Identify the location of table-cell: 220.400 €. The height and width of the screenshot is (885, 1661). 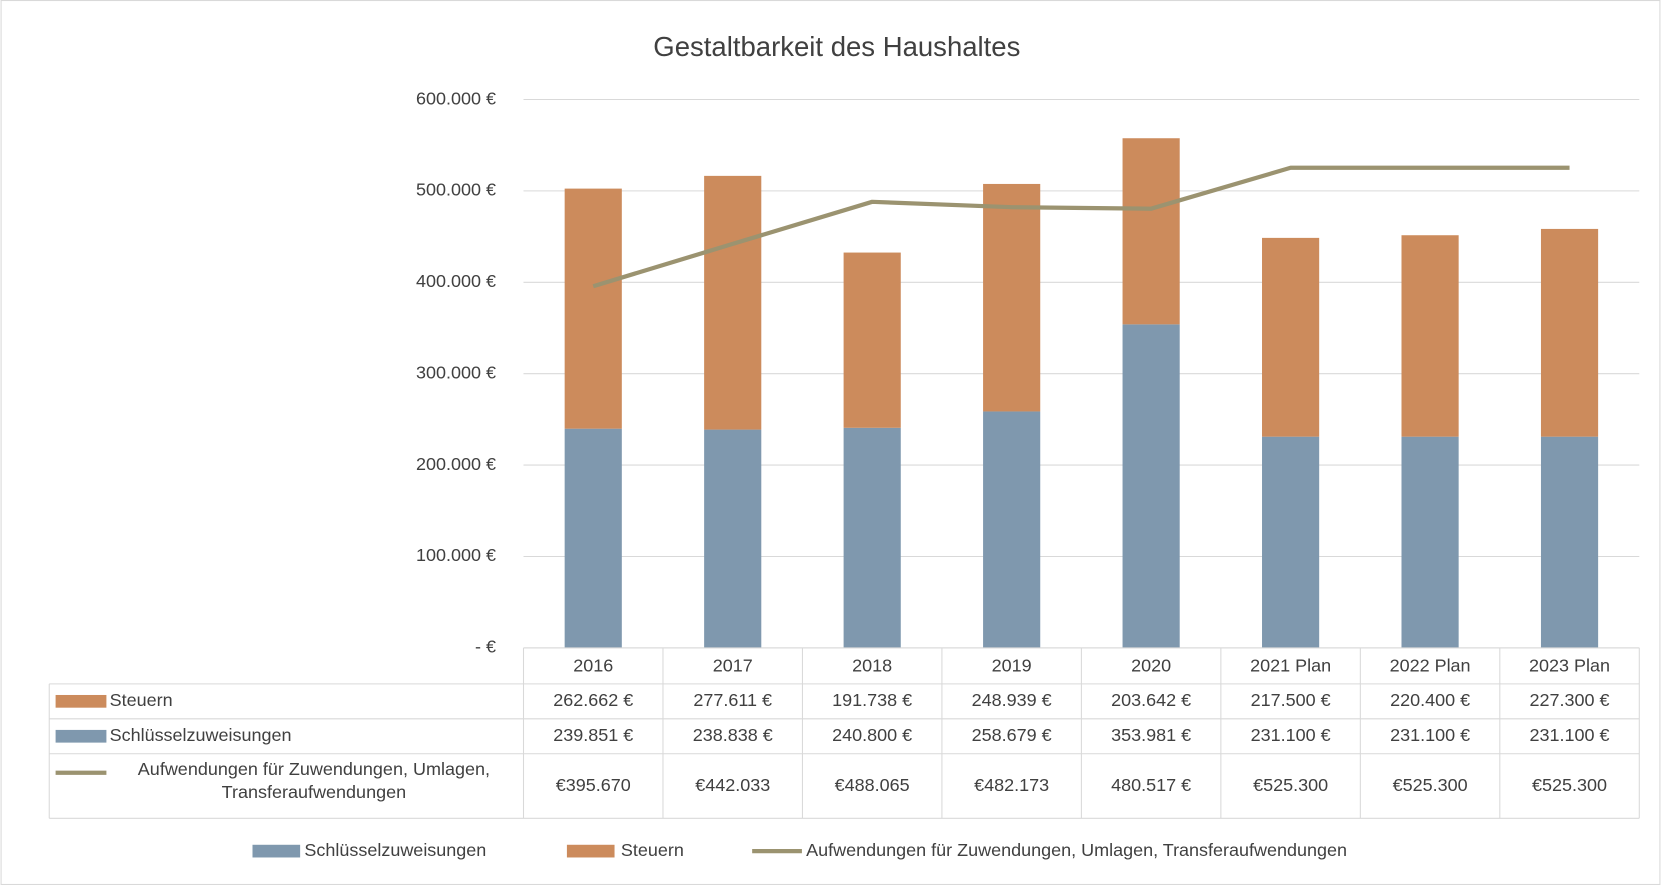
(1430, 700).